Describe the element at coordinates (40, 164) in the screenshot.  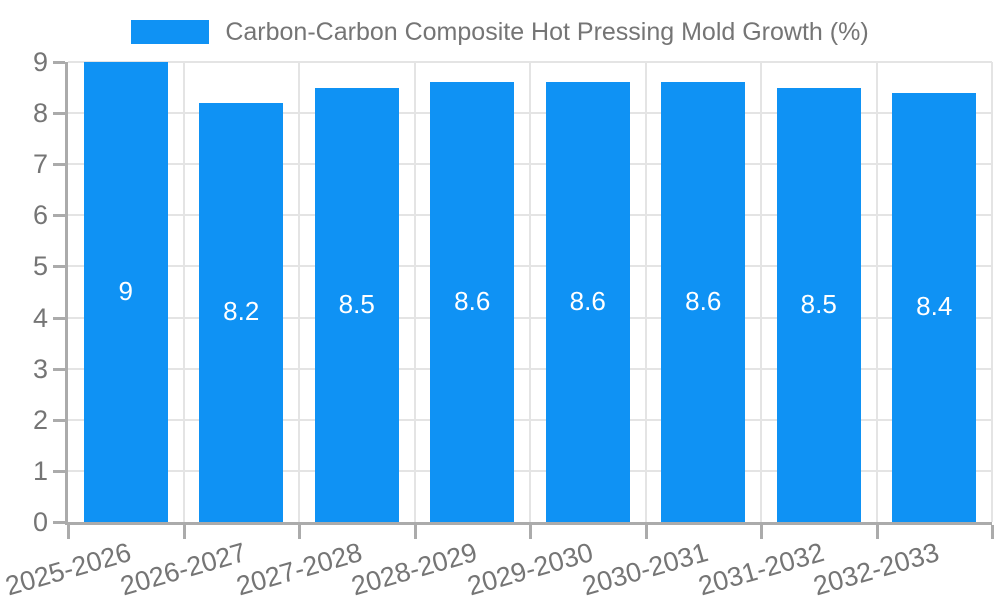
I see `y-tick-label: 7` at that location.